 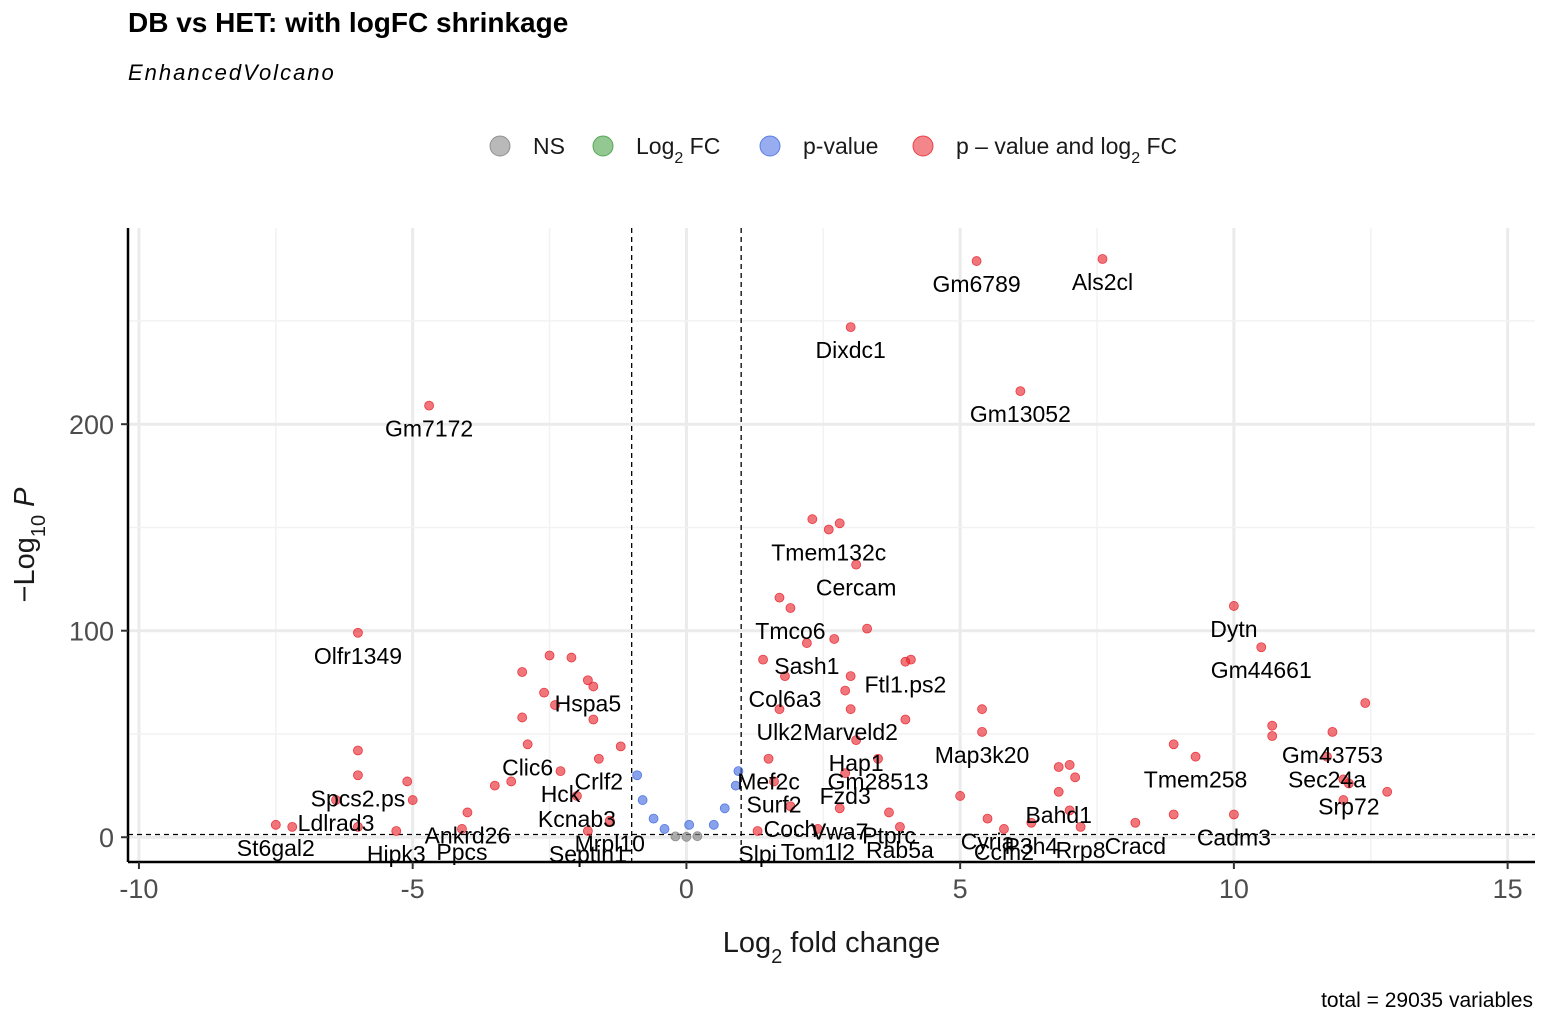 What do you see at coordinates (1508, 889) in the screenshot?
I see `x-tick-label: 15` at bounding box center [1508, 889].